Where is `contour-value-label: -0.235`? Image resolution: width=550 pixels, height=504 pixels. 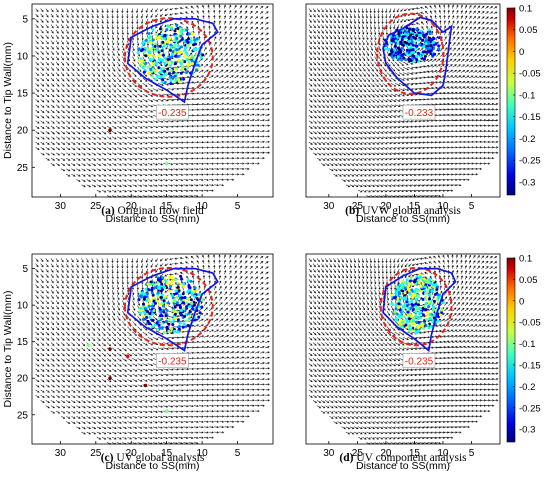 contour-value-label: -0.235 is located at coordinates (172, 113).